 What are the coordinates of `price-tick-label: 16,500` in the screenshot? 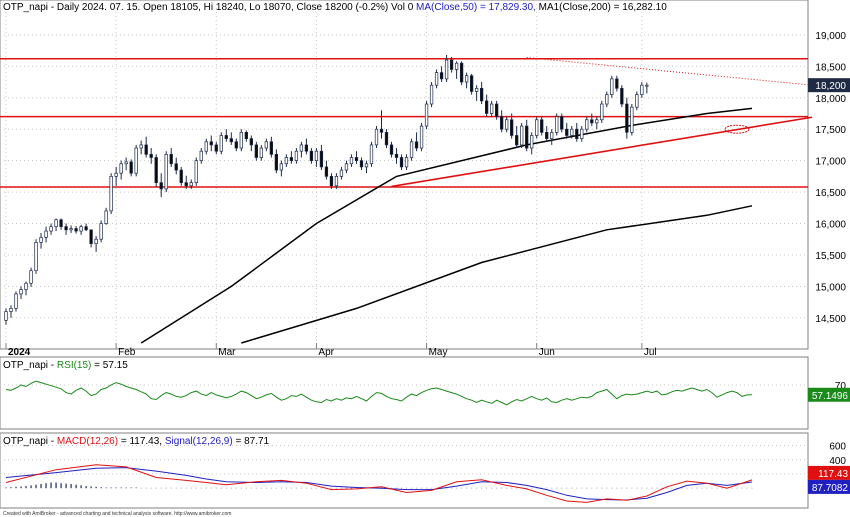 It's located at (830, 193).